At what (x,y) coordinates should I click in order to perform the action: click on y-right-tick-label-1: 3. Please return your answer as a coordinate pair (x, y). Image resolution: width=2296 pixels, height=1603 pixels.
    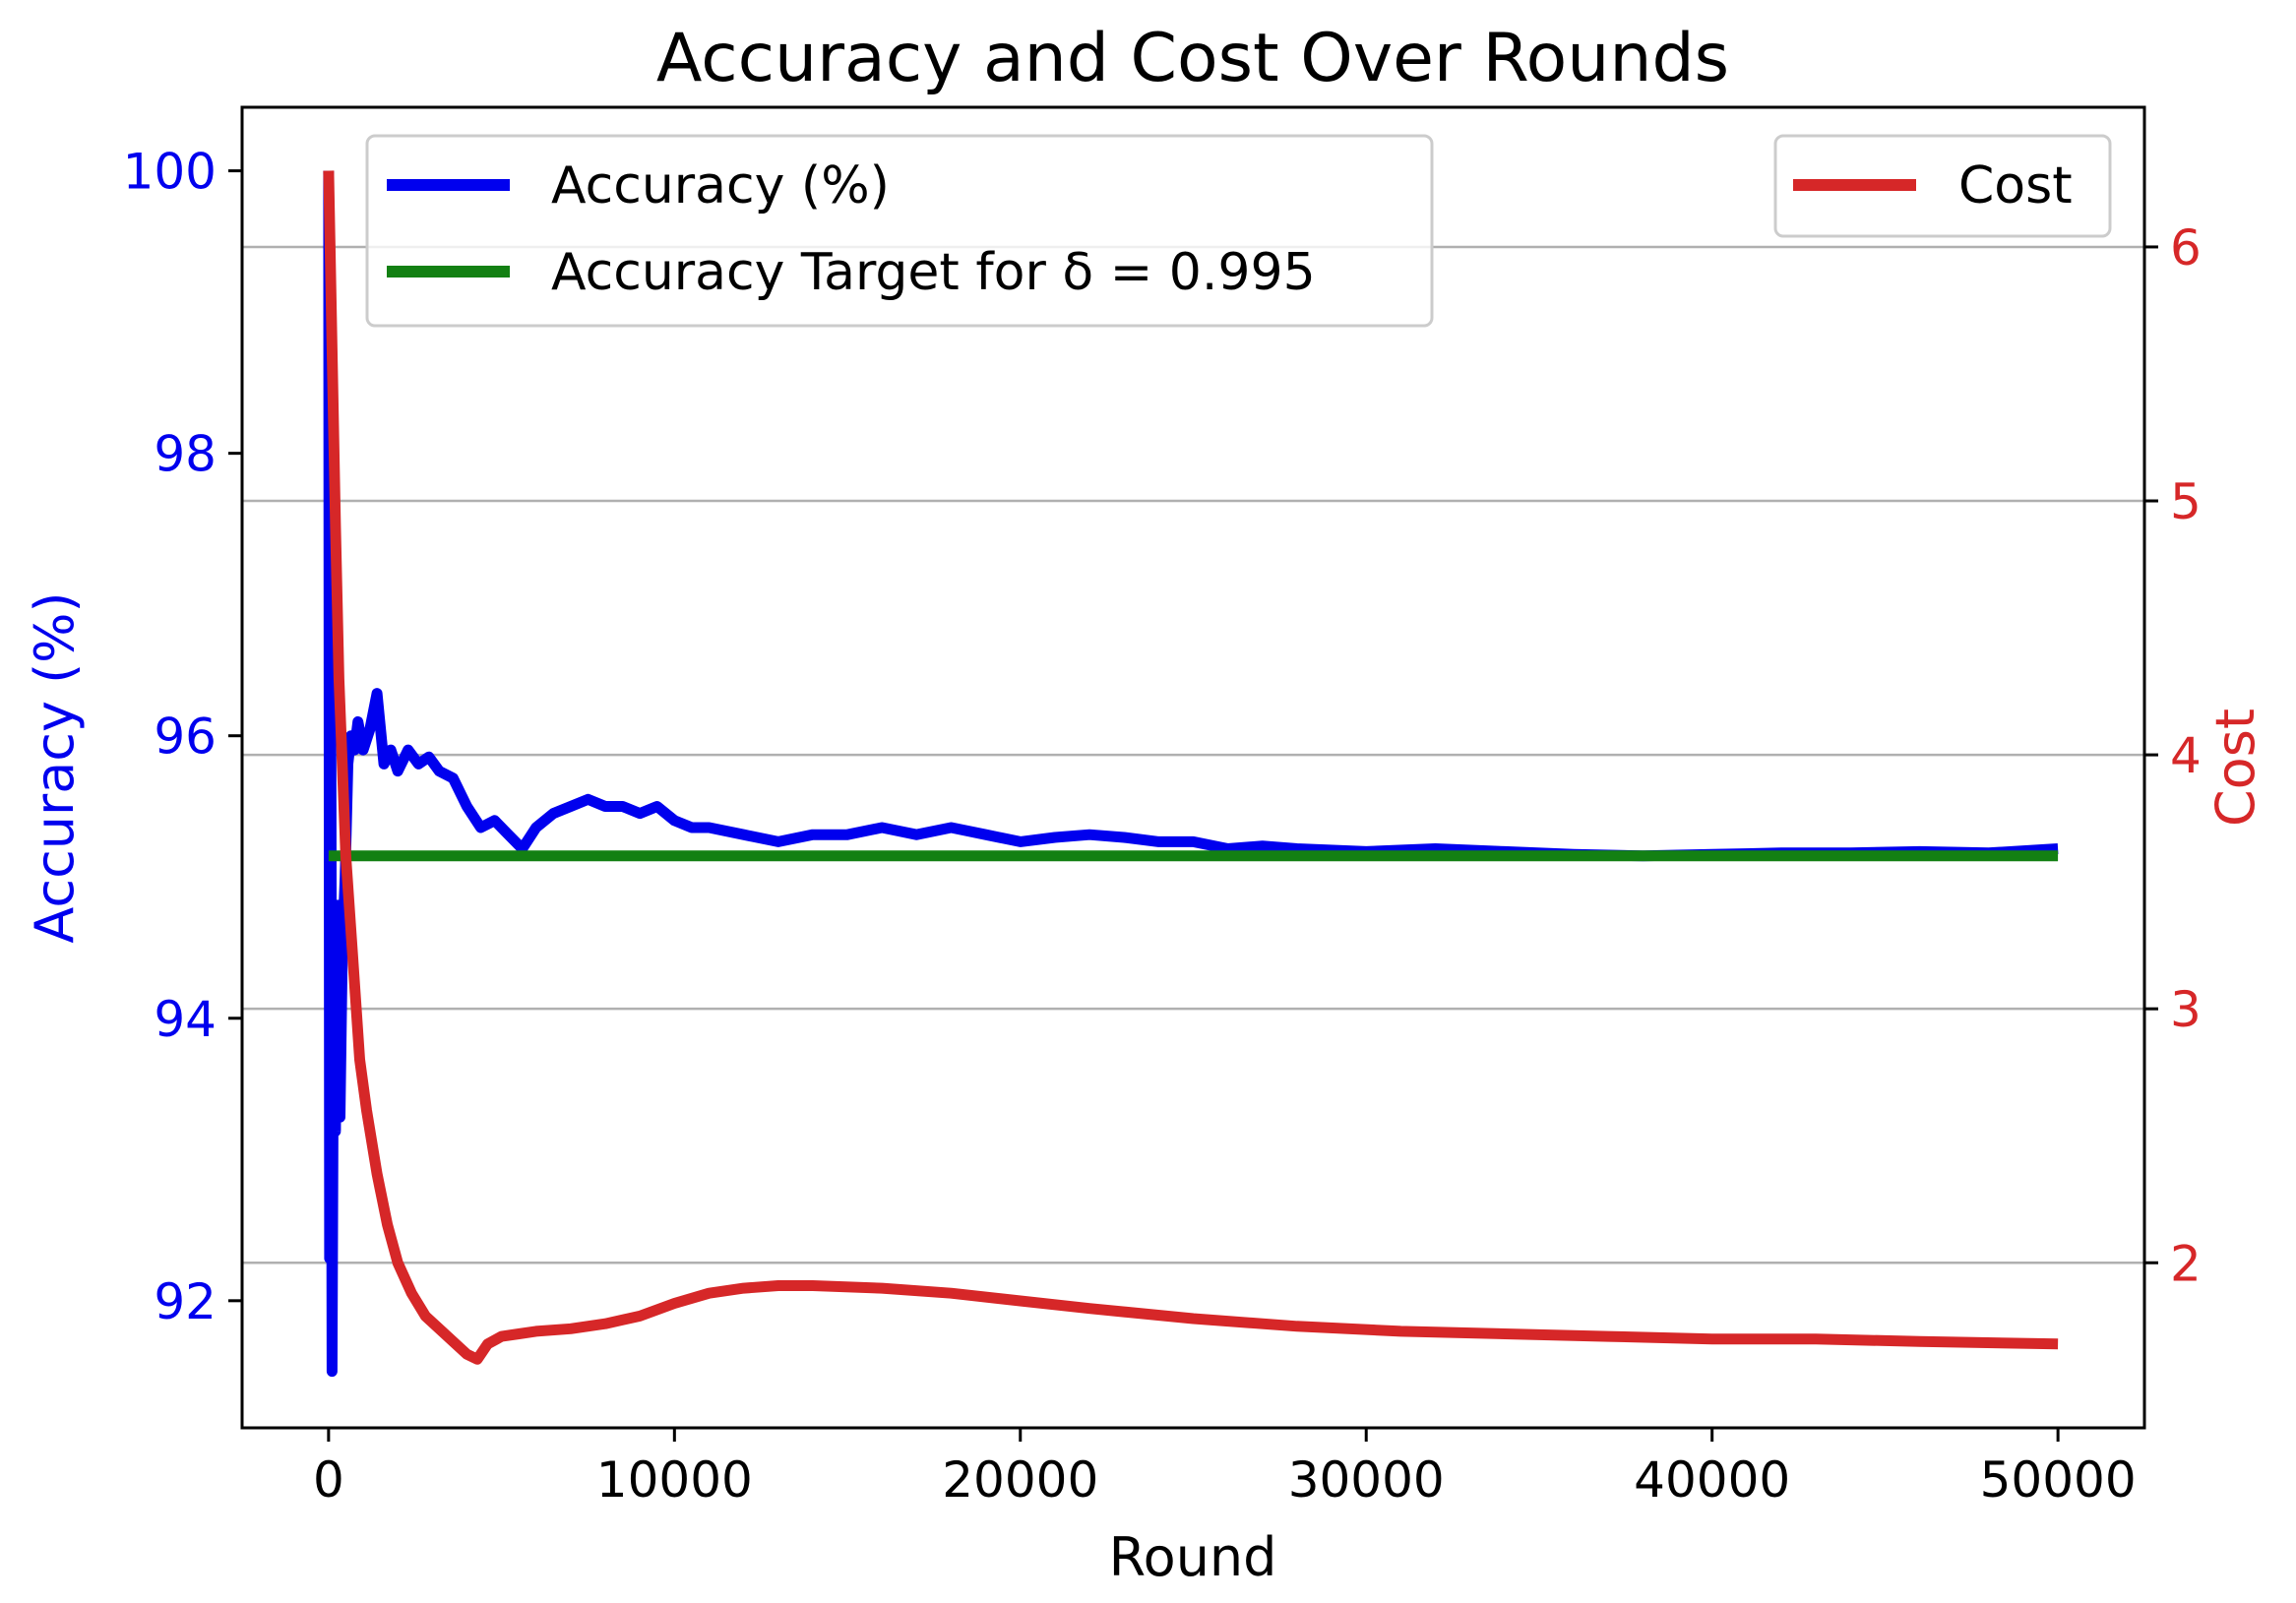
    Looking at the image, I should click on (2186, 1009).